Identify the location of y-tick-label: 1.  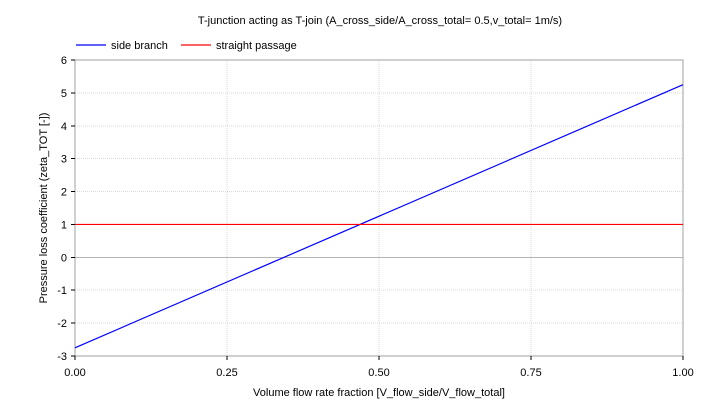
(64, 225).